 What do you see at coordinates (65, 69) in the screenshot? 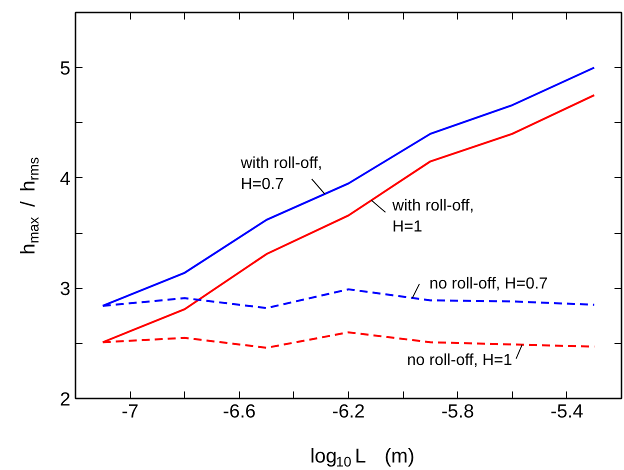
I see `y-tick-label: 5` at bounding box center [65, 69].